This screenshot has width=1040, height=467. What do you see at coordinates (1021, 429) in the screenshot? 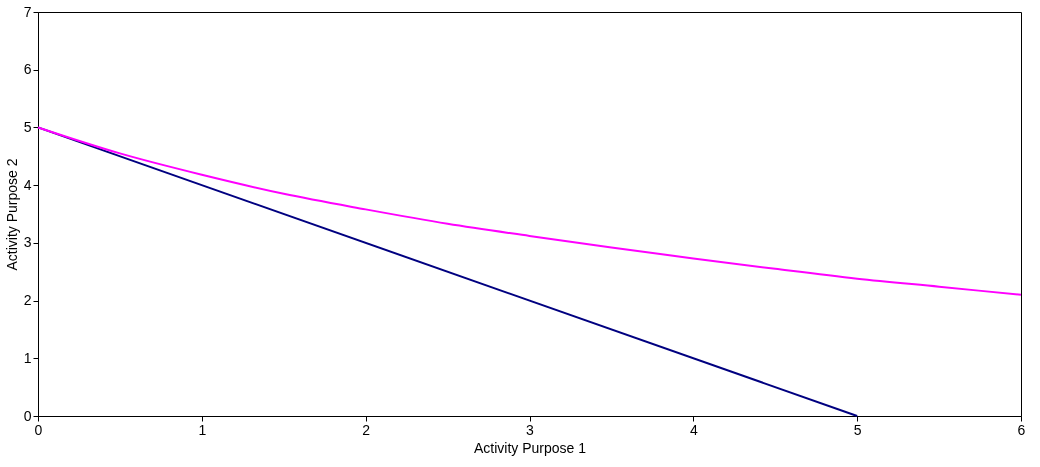
I see `x-tick-label: 6` at bounding box center [1021, 429].